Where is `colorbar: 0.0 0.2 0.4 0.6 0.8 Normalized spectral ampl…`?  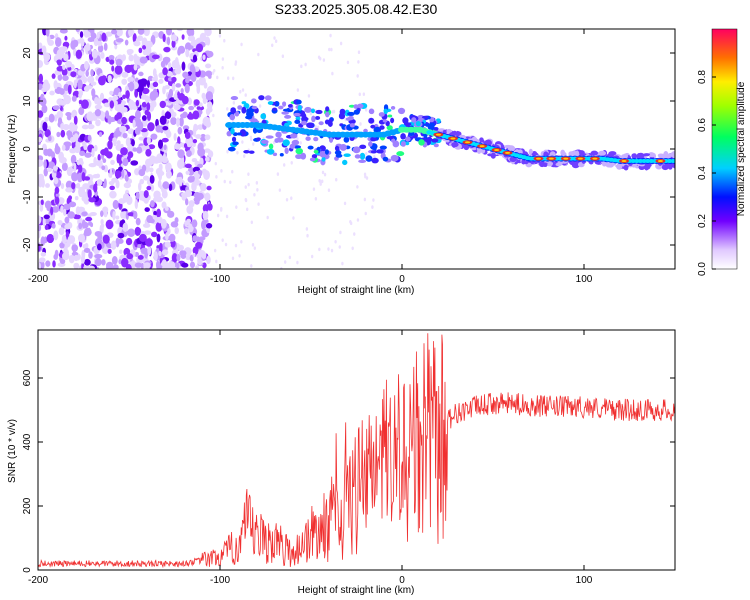 colorbar: 0.0 0.2 0.4 0.6 0.8 Normalized spectral ampl… is located at coordinates (722, 152).